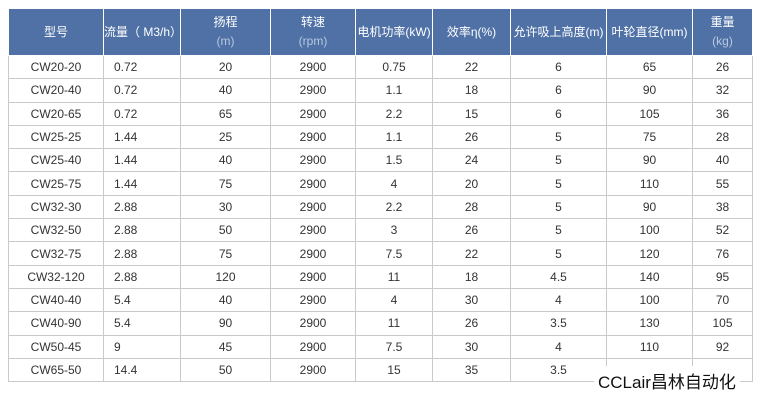 The height and width of the screenshot is (400, 760). I want to click on table-row: CW20-40 0.72 40 2900 1.1 18 6 90 32, so click(380, 90).